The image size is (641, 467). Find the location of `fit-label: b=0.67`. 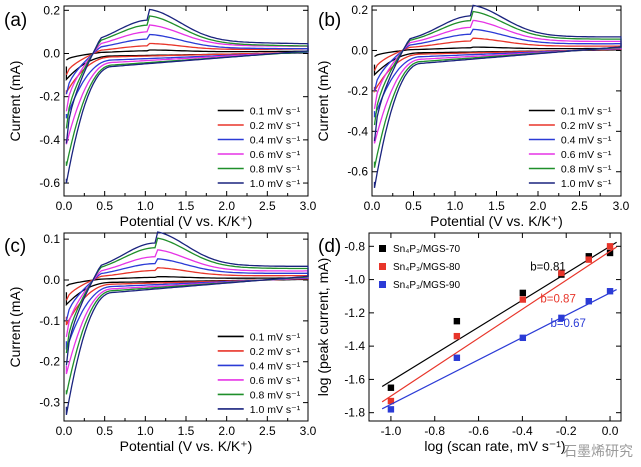

fit-label: b=0.67 is located at coordinates (568, 324).